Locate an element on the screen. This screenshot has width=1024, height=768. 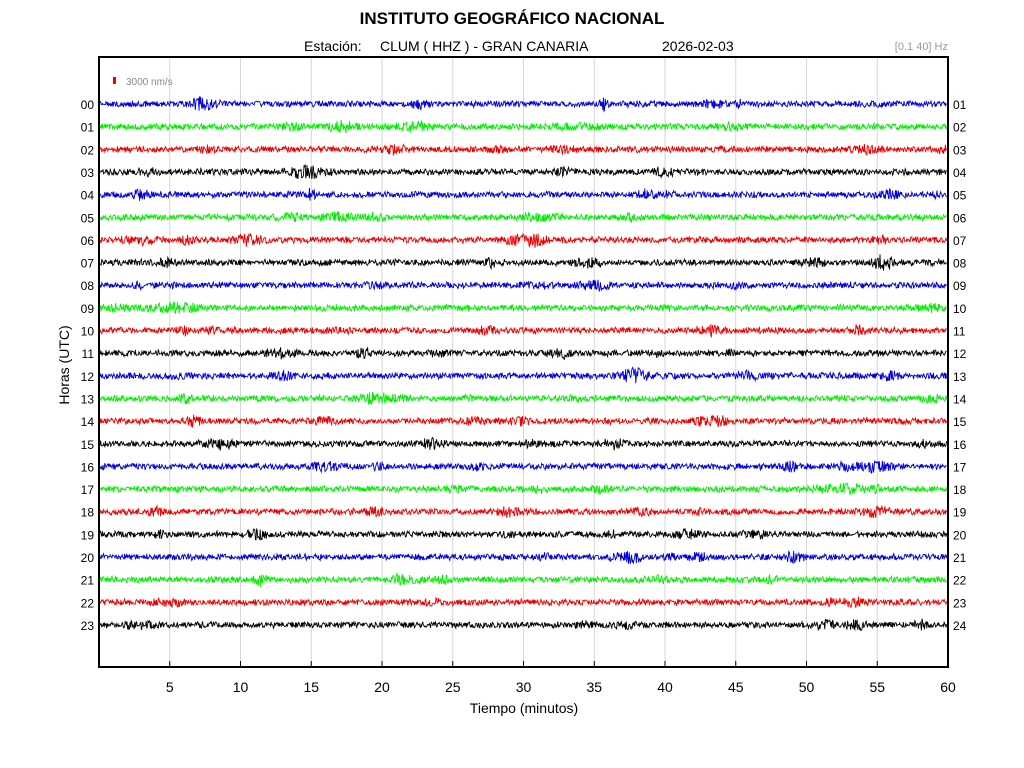
chart-title: INSTITUTO GEOGRÁFICO NACIONAL is located at coordinates (512, 18).